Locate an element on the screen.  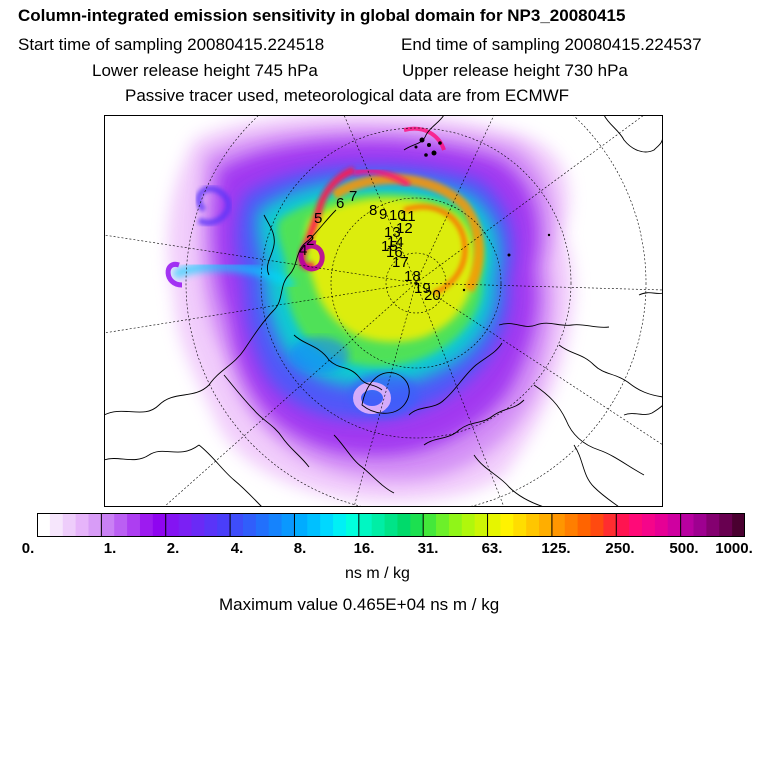
trajectory-label: 20 is located at coordinates (432, 295).